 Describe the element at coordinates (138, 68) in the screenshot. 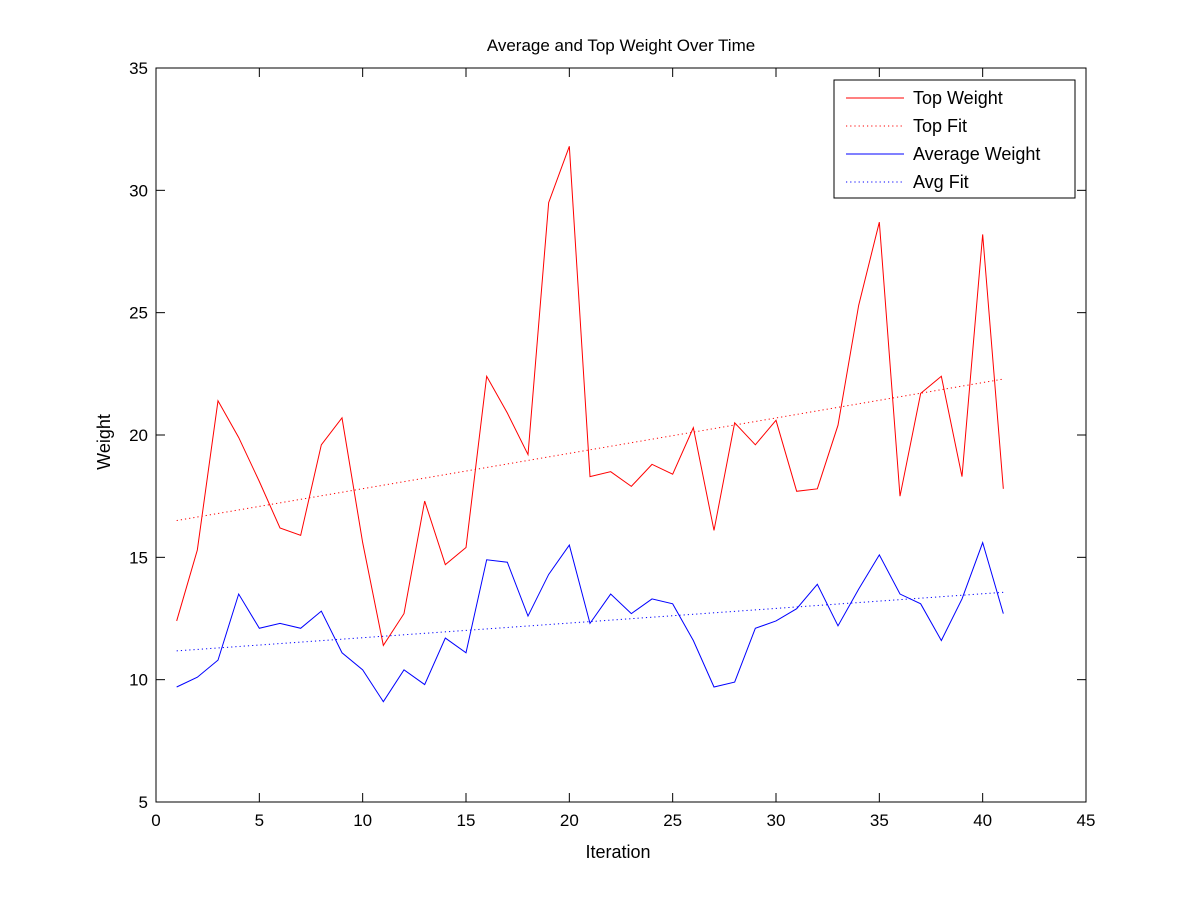

I see `y-tick-label: 35` at that location.